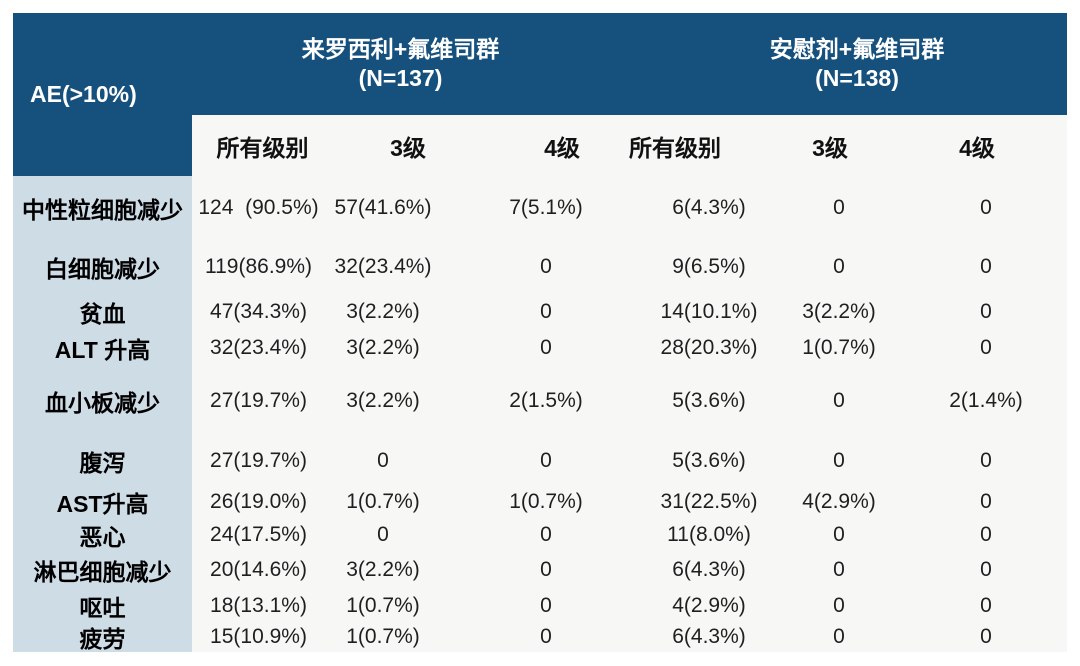  What do you see at coordinates (262, 147) in the screenshot?
I see `column-header-all-grades-1: 所有级别` at bounding box center [262, 147].